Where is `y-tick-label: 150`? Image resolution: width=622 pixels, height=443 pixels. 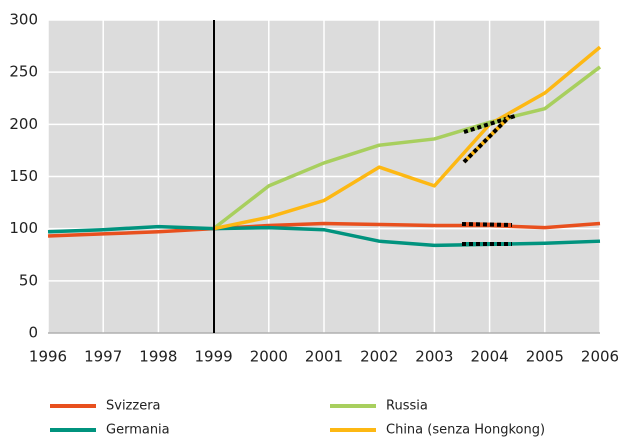
y-tick-label: 150 is located at coordinates (23, 176).